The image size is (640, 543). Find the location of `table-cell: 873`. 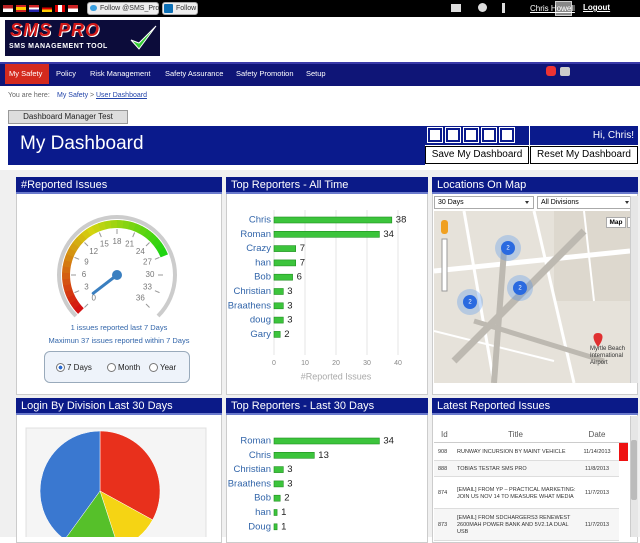

table-cell: 873 is located at coordinates (445, 525).